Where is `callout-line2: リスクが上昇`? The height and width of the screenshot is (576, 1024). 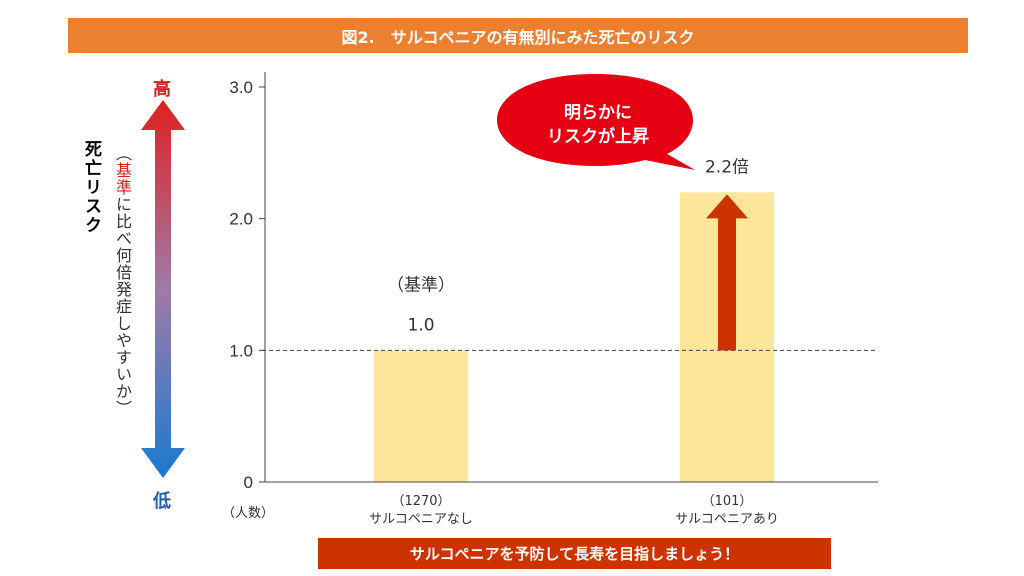 callout-line2: リスクが上昇 is located at coordinates (598, 137).